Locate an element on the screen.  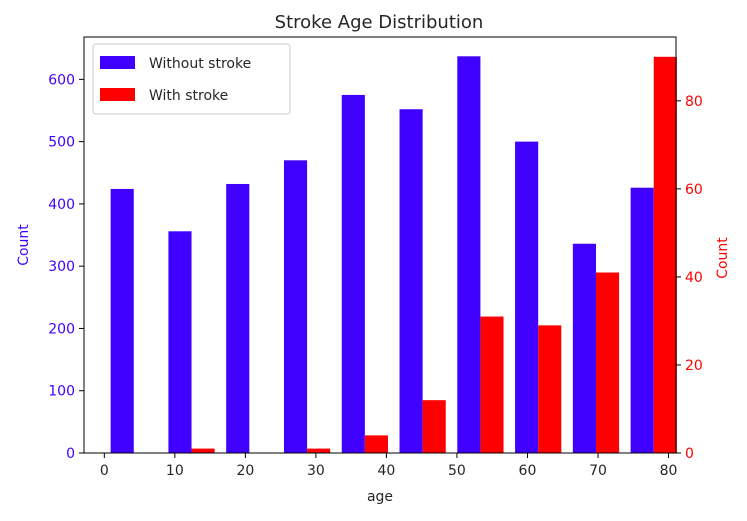
legend-label-with-stroke: With stroke is located at coordinates (188, 96).